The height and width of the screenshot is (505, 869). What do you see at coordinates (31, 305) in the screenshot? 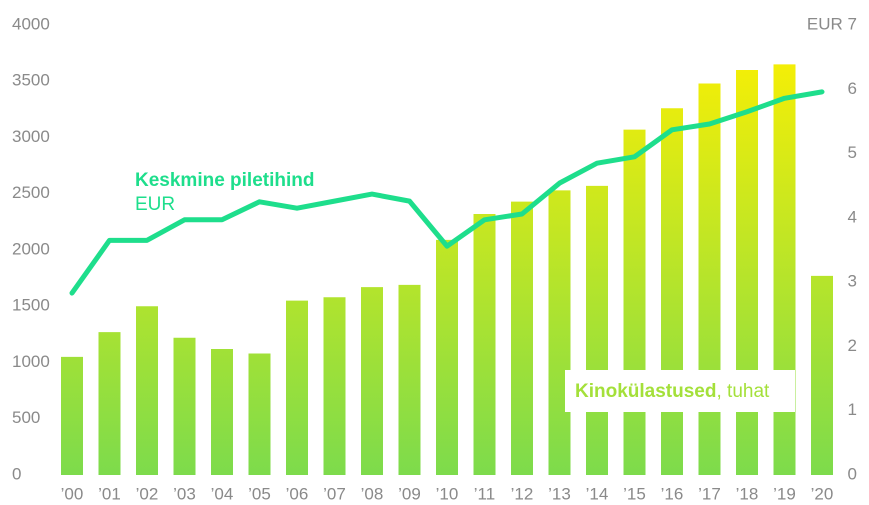
I see `y-tick-label: 1500` at bounding box center [31, 305].